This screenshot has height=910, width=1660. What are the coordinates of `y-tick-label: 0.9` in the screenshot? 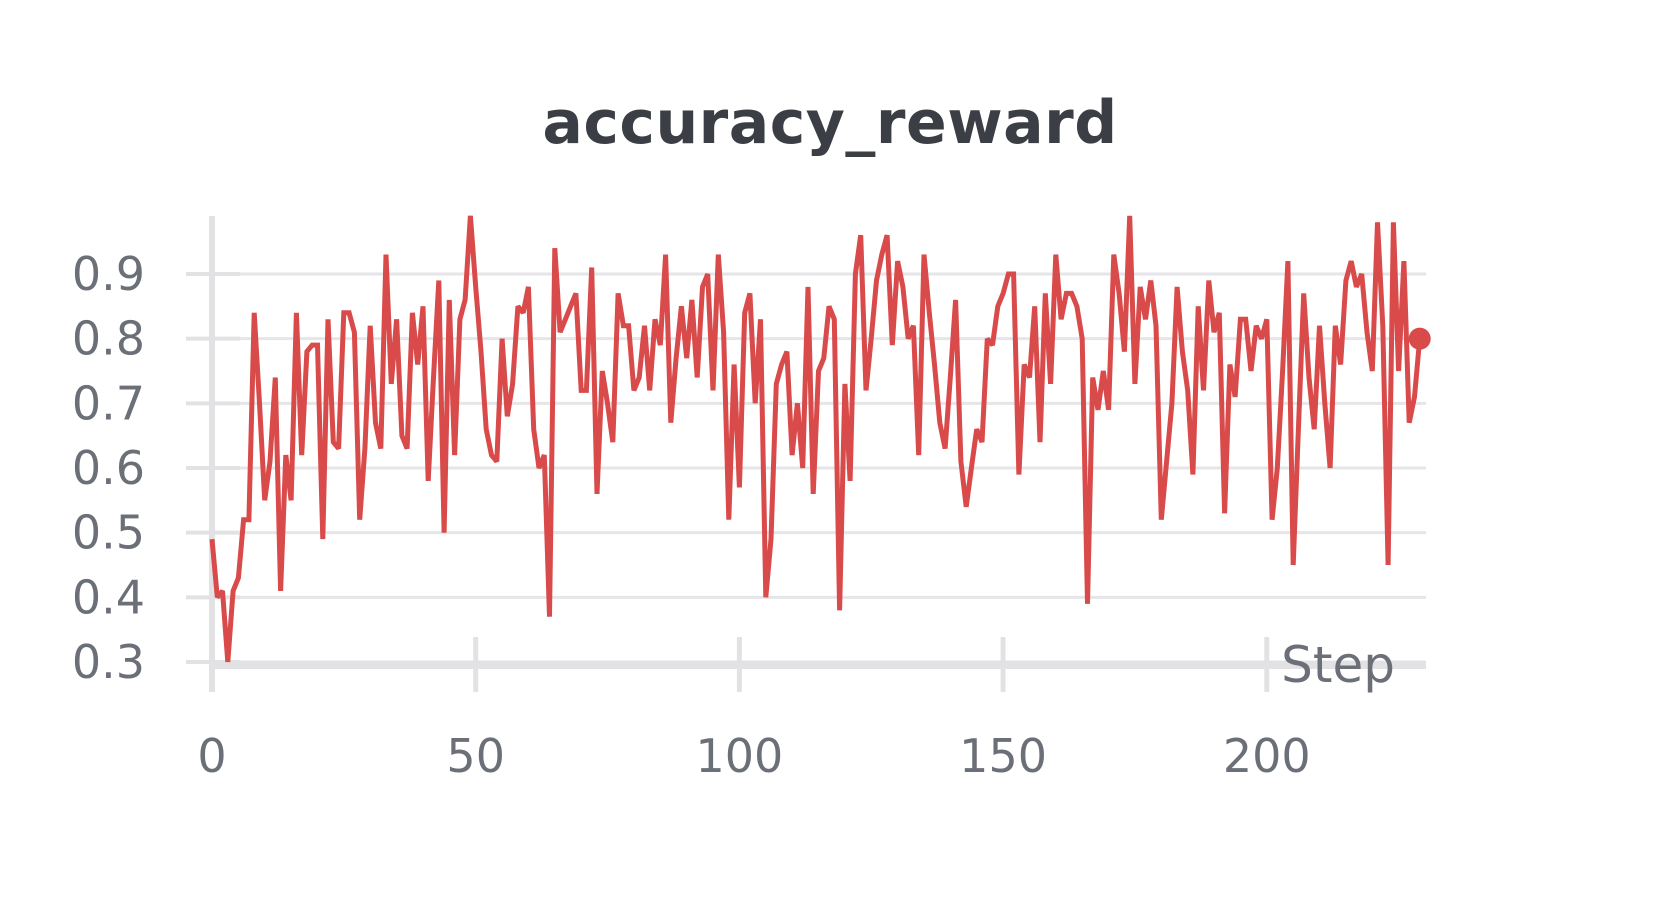 It's located at (108, 274).